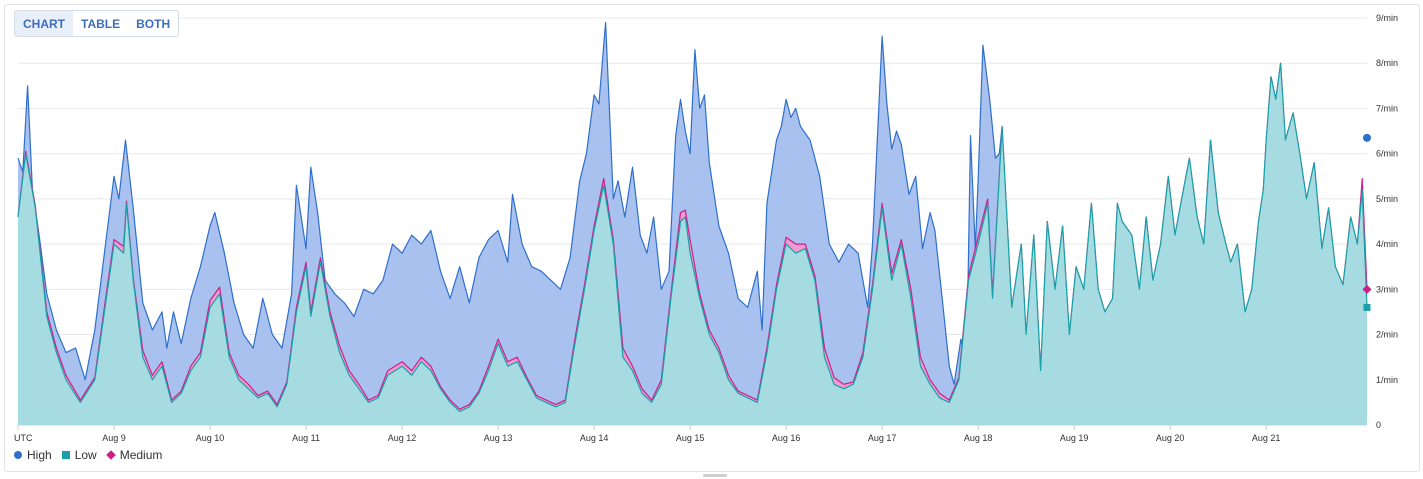 Image resolution: width=1423 pixels, height=479 pixels. What do you see at coordinates (153, 23) in the screenshot?
I see `both-mode-button: BOTH` at bounding box center [153, 23].